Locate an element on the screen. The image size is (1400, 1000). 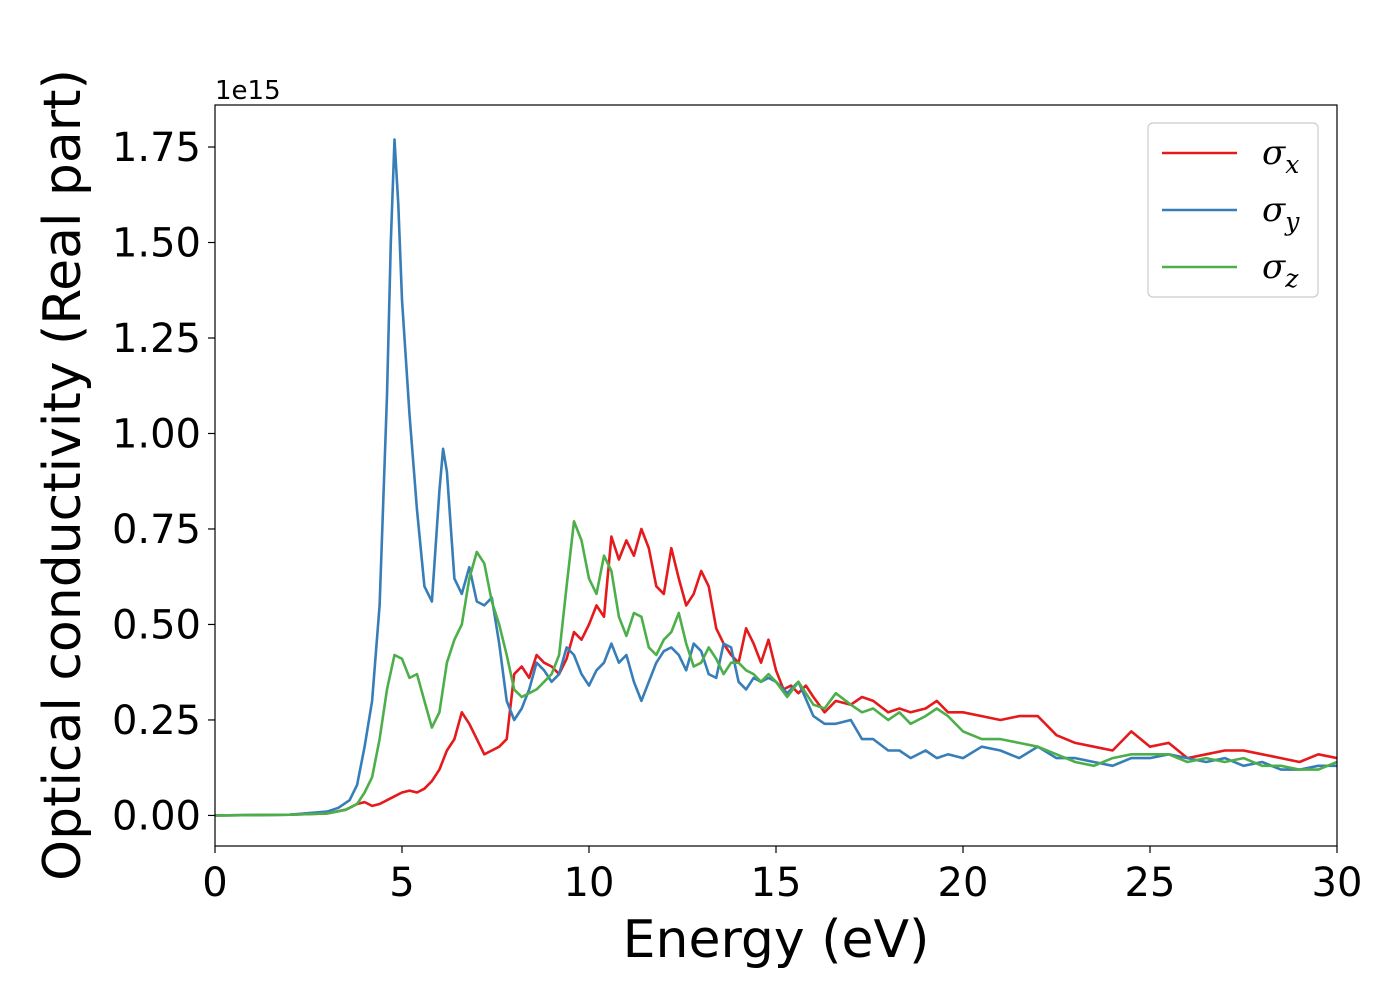
y-tick-label: 1.75 is located at coordinates (156, 148).